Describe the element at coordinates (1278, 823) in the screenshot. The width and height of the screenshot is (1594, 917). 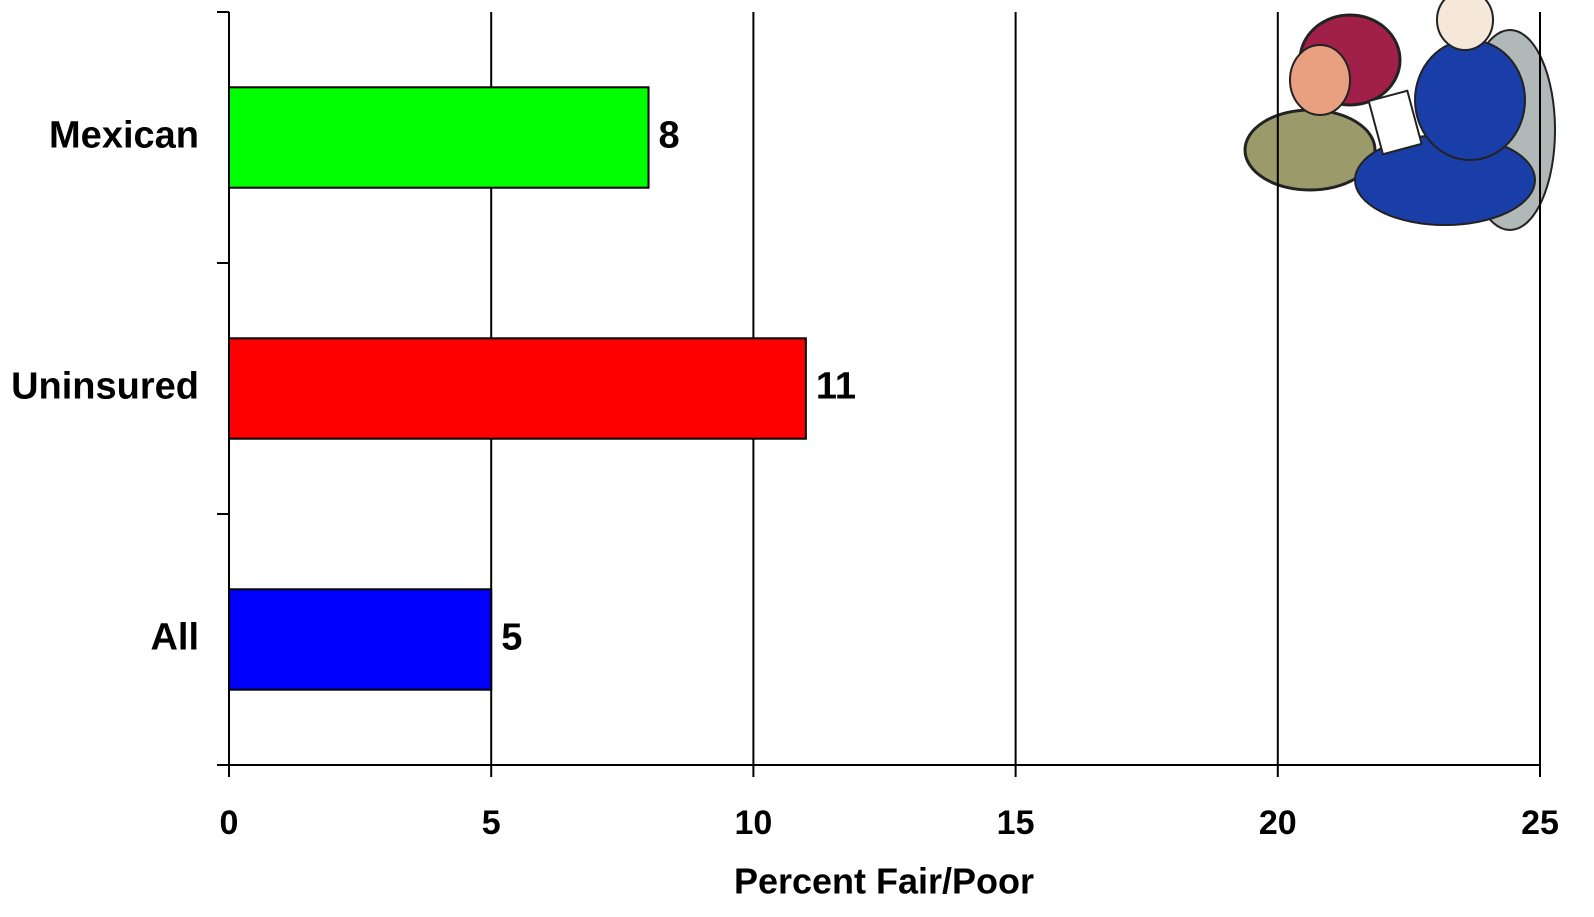
I see `x-tick-label: 20` at that location.